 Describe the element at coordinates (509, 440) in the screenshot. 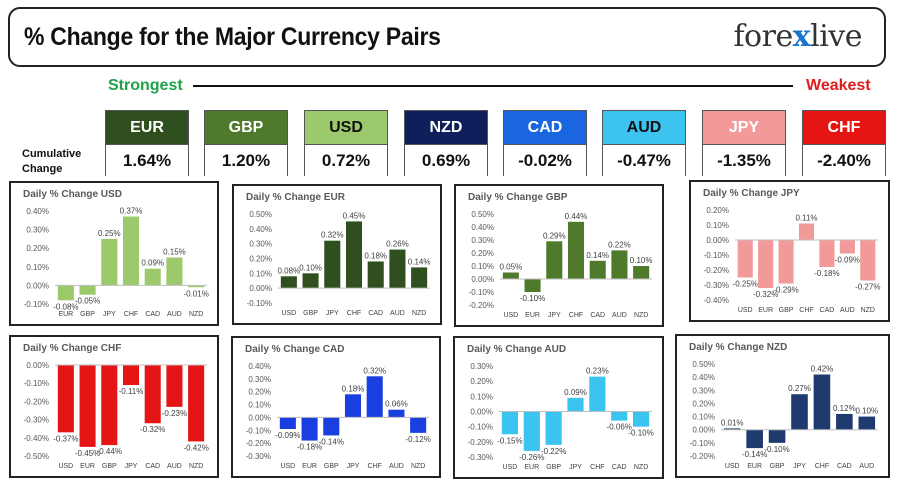

I see `data-label: -0.15%` at that location.